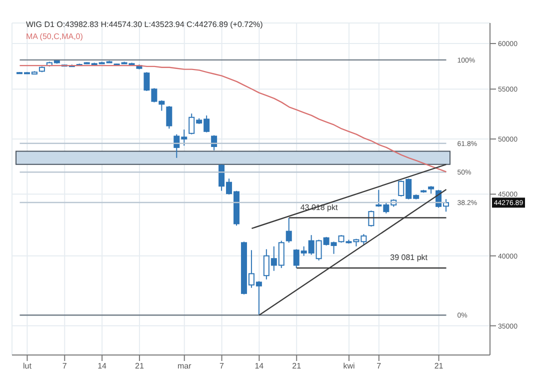 The width and height of the screenshot is (536, 385). What do you see at coordinates (184, 366) in the screenshot?
I see `x-tick-label: mar` at bounding box center [184, 366].